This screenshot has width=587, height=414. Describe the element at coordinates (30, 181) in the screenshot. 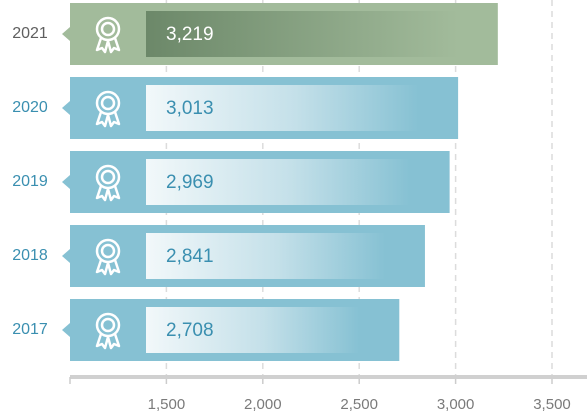

I see `category-label: 2019` at that location.